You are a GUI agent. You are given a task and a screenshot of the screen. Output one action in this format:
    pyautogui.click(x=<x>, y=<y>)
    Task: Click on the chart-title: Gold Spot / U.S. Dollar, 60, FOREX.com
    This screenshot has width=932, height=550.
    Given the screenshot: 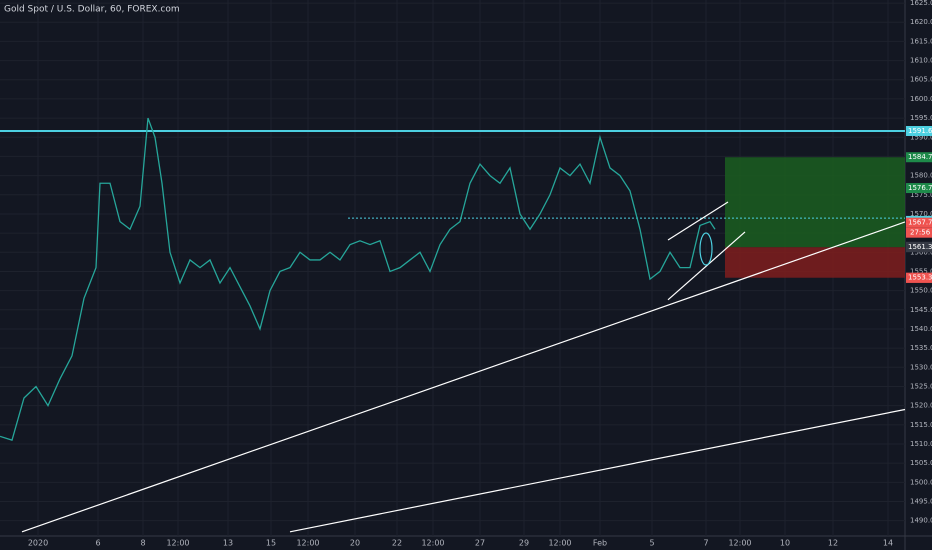 What is the action you would take?
    pyautogui.click(x=92, y=10)
    